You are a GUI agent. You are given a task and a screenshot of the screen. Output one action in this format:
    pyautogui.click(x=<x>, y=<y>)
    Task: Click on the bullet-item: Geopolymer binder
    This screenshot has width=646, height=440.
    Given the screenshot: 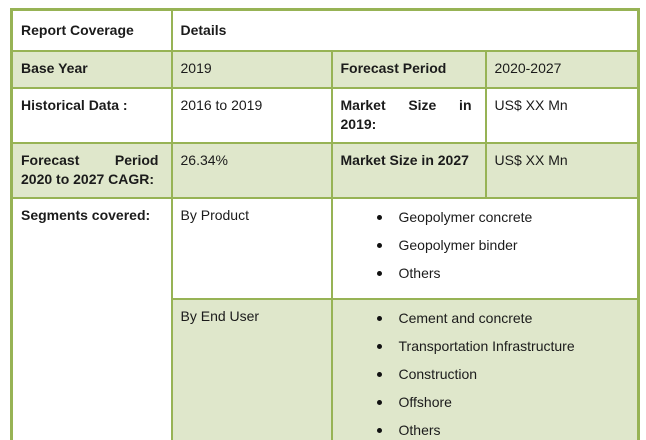 What is the action you would take?
    pyautogui.click(x=503, y=245)
    